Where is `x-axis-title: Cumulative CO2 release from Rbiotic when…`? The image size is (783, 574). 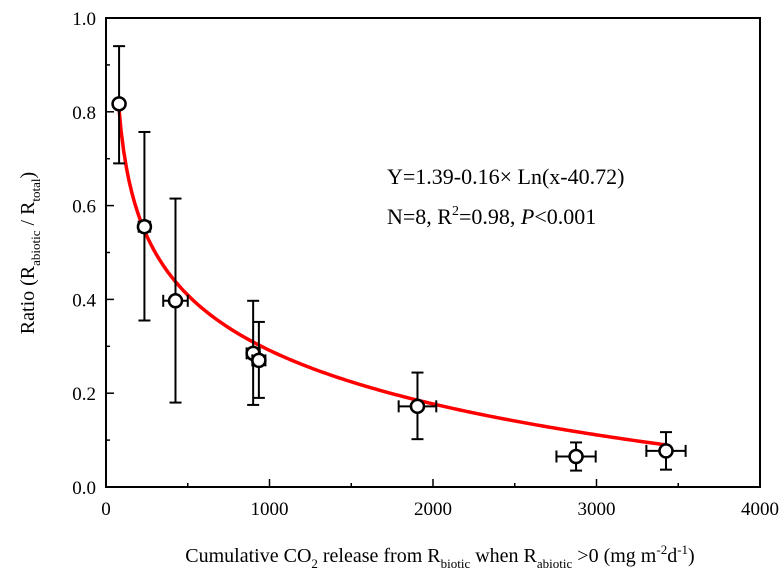
x-axis-title: Cumulative CO2 release from Rbiotic when… is located at coordinates (439, 556).